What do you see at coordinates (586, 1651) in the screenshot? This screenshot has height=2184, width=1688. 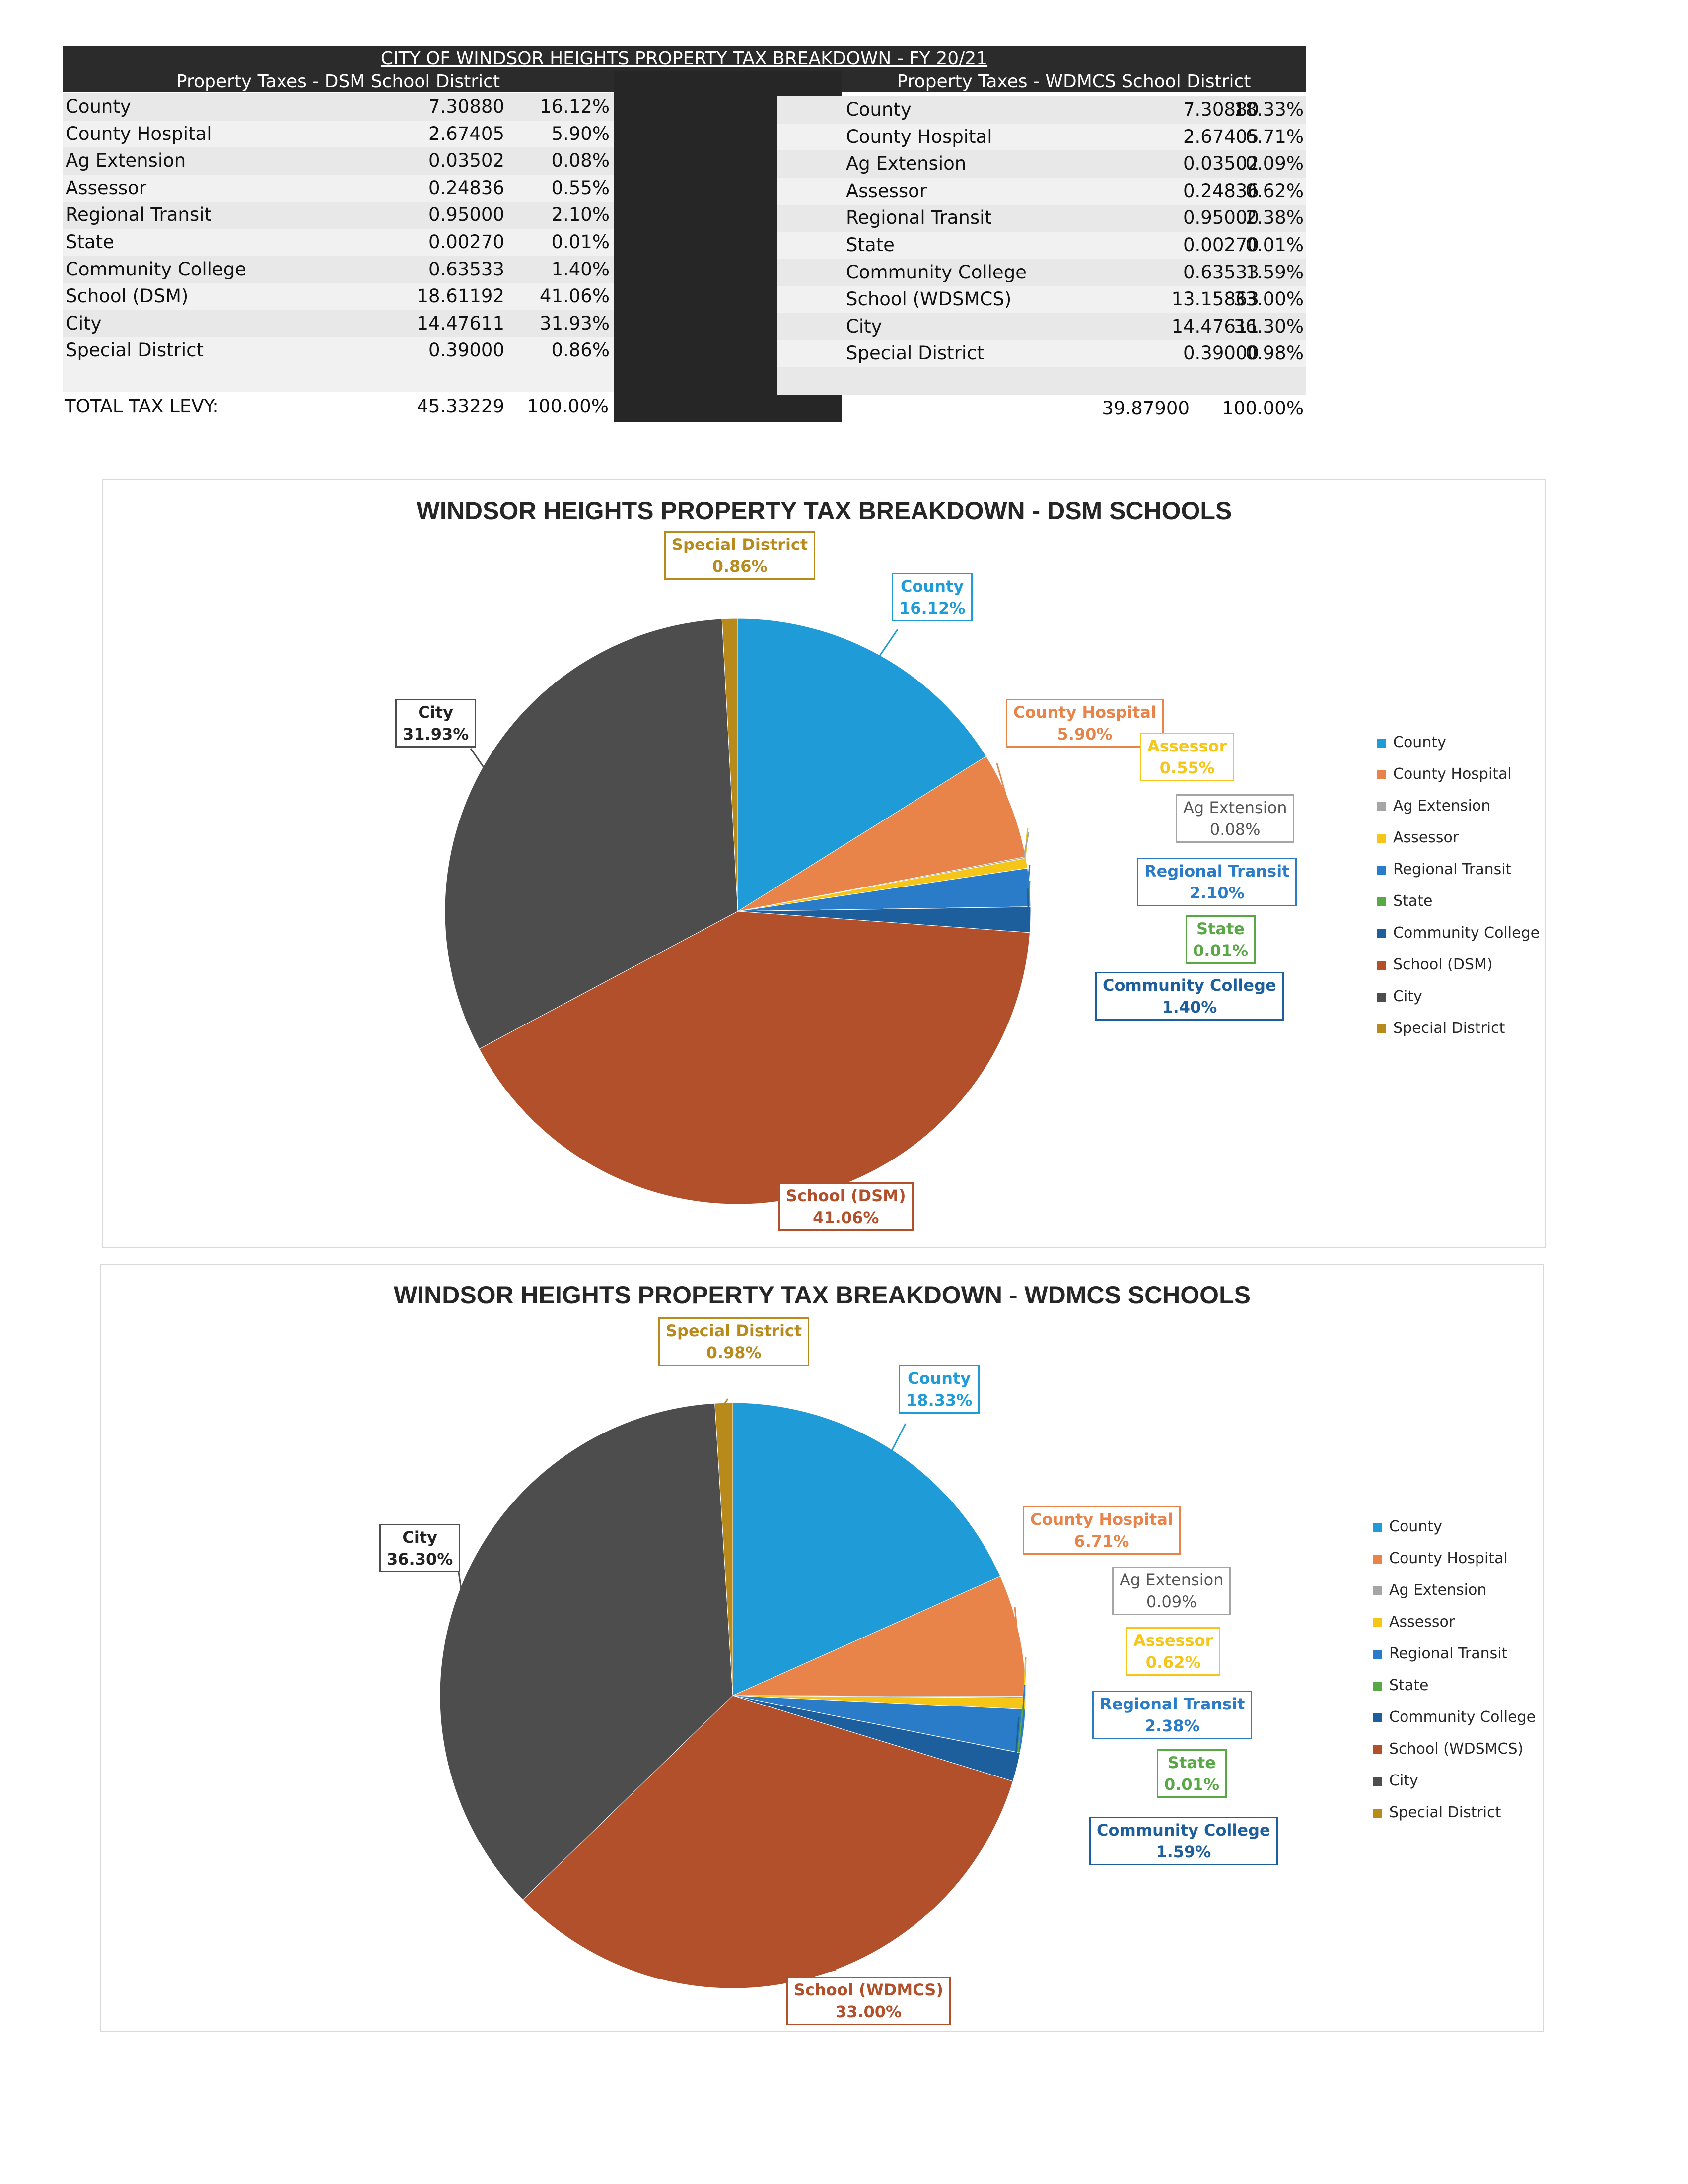 I see `pie-slice-city` at bounding box center [586, 1651].